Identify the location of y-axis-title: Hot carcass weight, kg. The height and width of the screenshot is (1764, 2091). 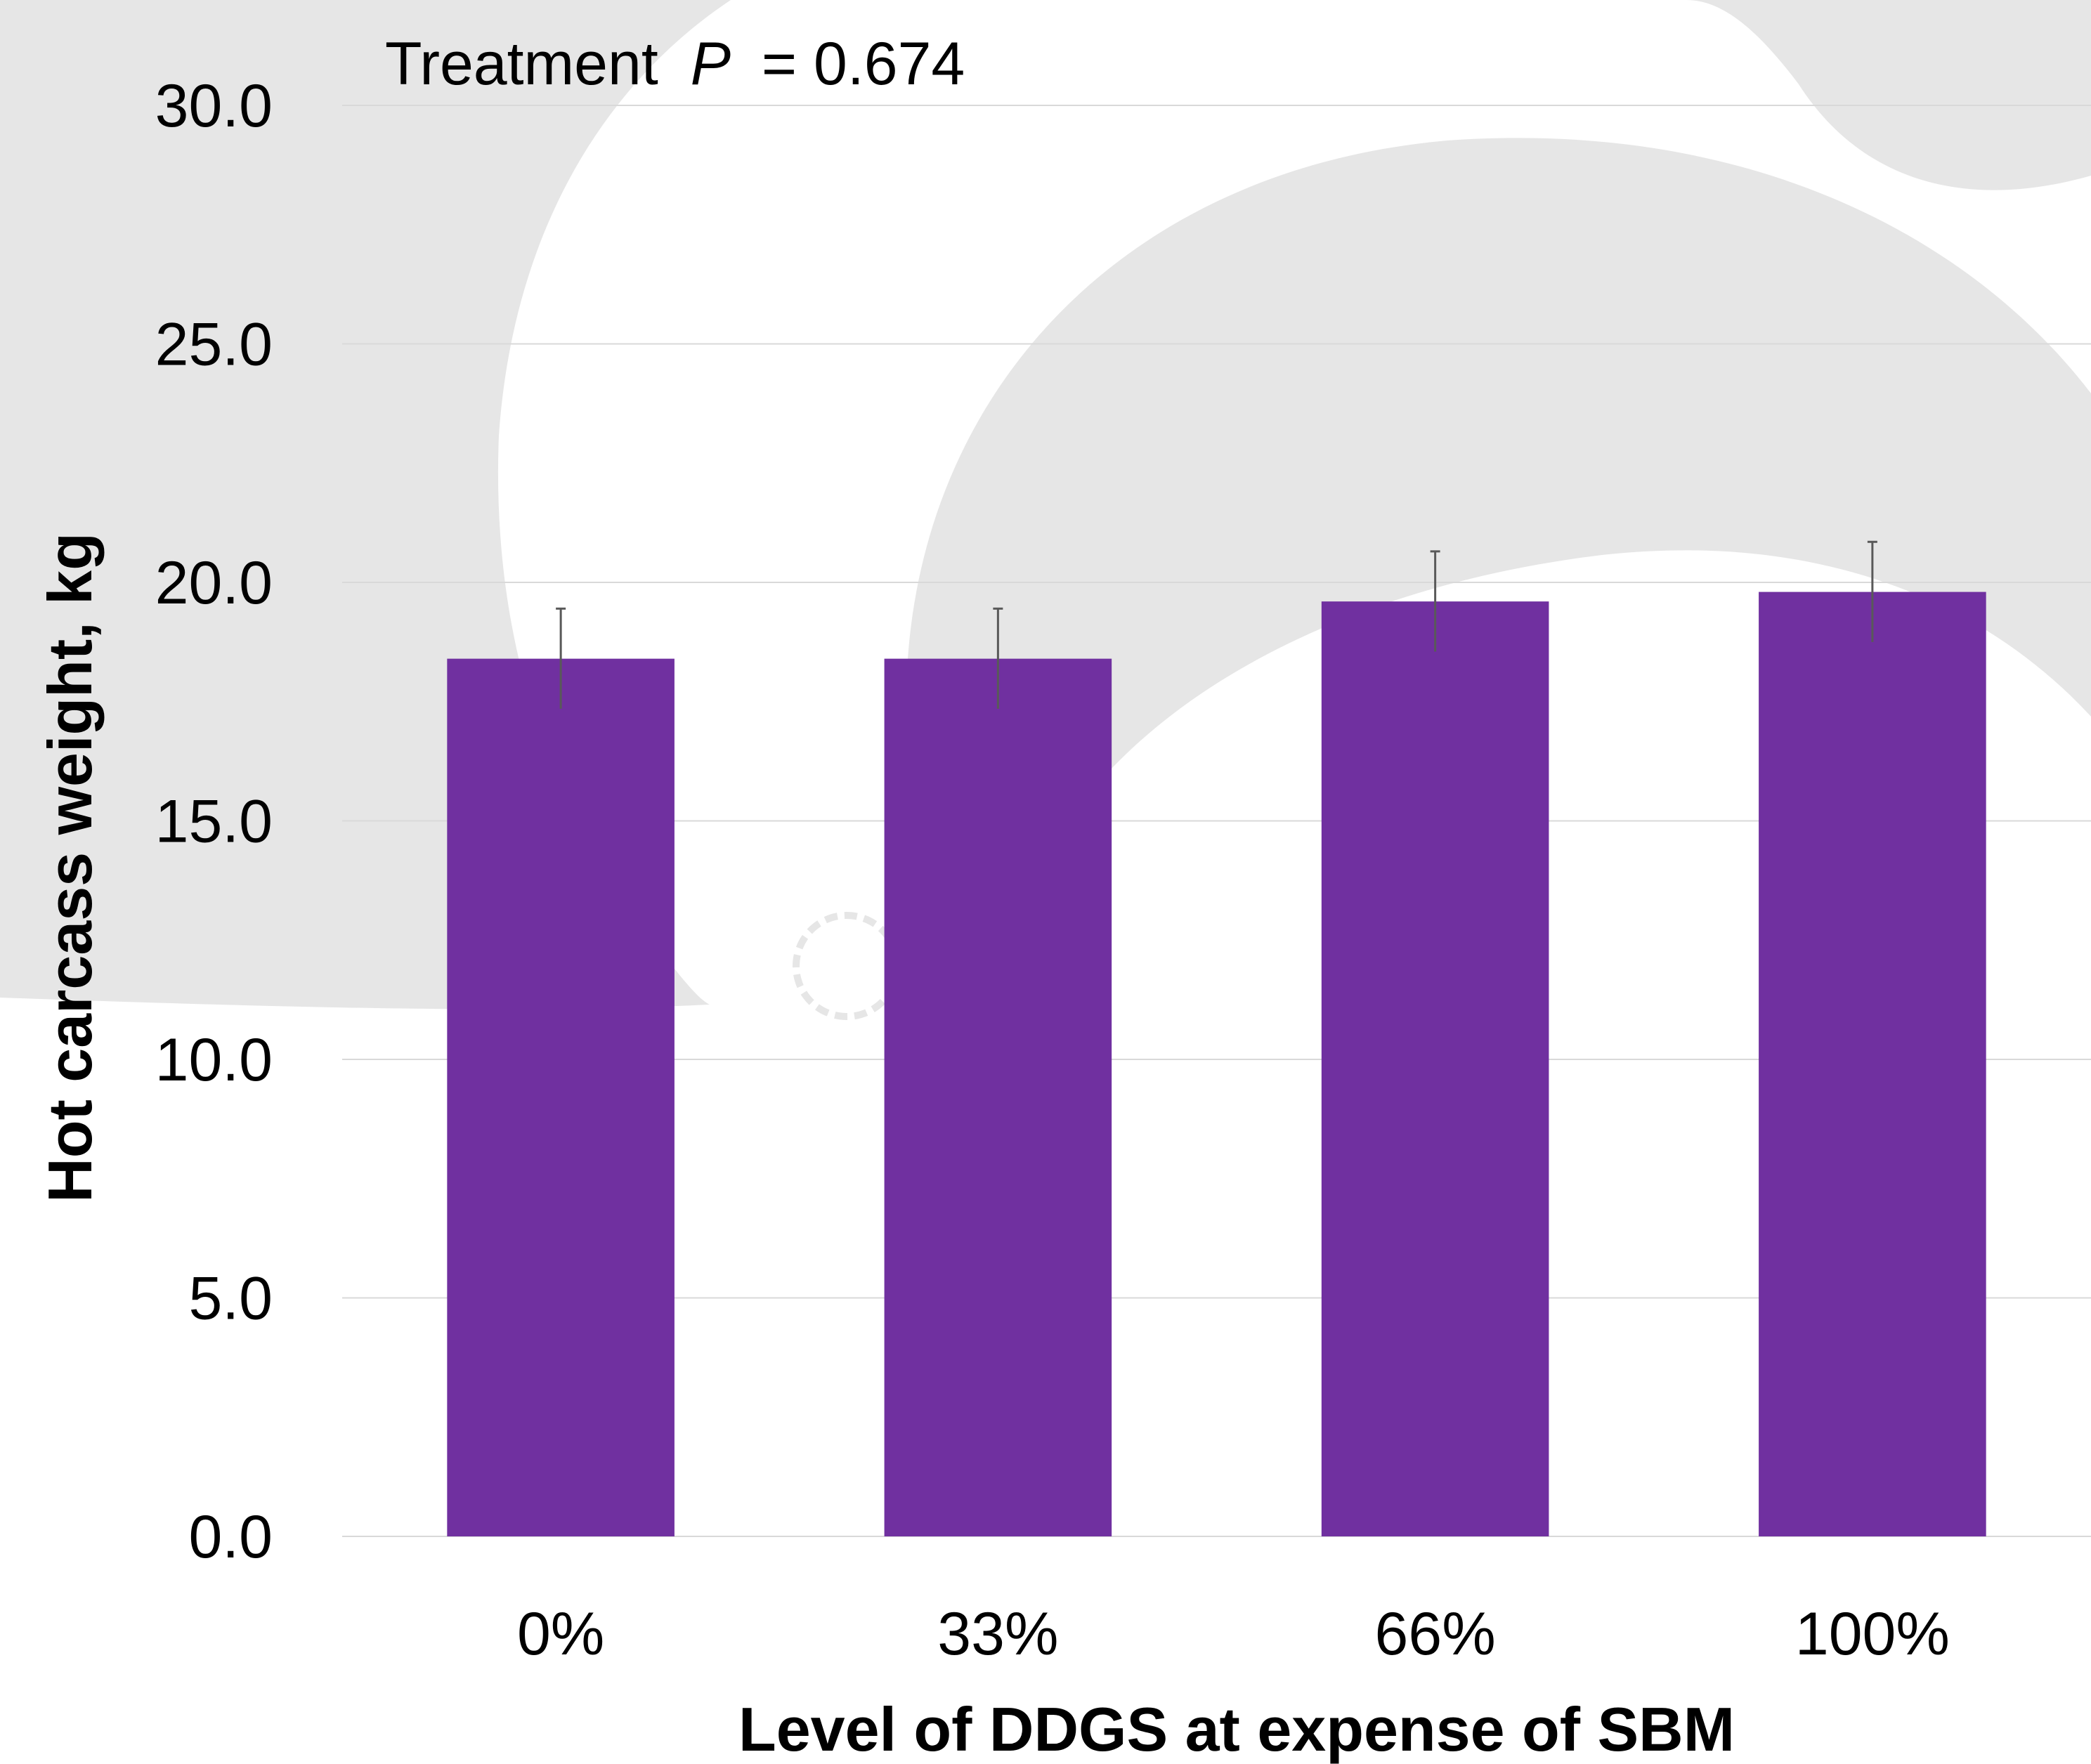
(70, 868).